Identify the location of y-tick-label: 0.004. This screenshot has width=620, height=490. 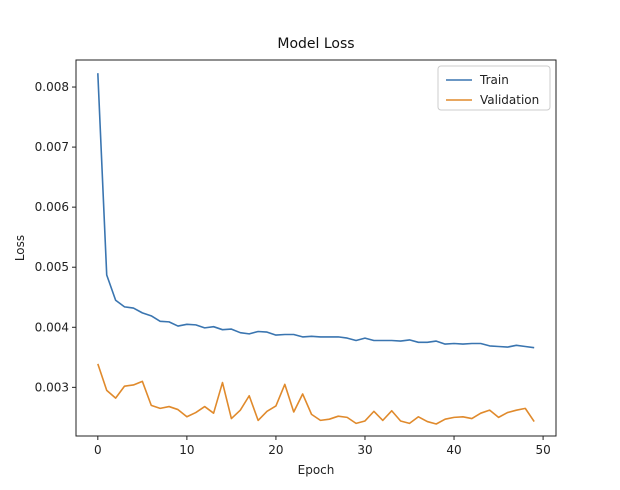
(52, 327).